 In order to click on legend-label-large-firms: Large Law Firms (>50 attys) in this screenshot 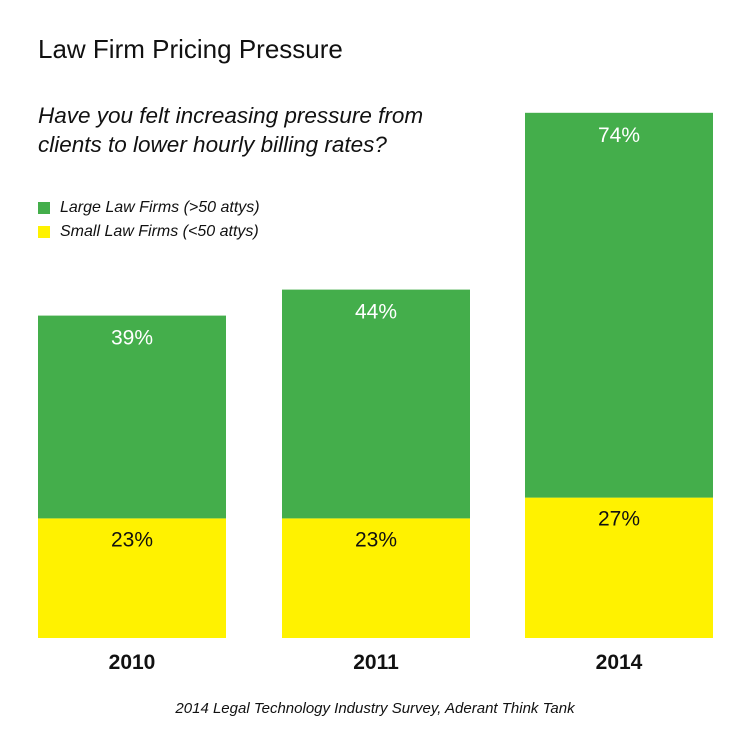, I will do `click(160, 207)`.